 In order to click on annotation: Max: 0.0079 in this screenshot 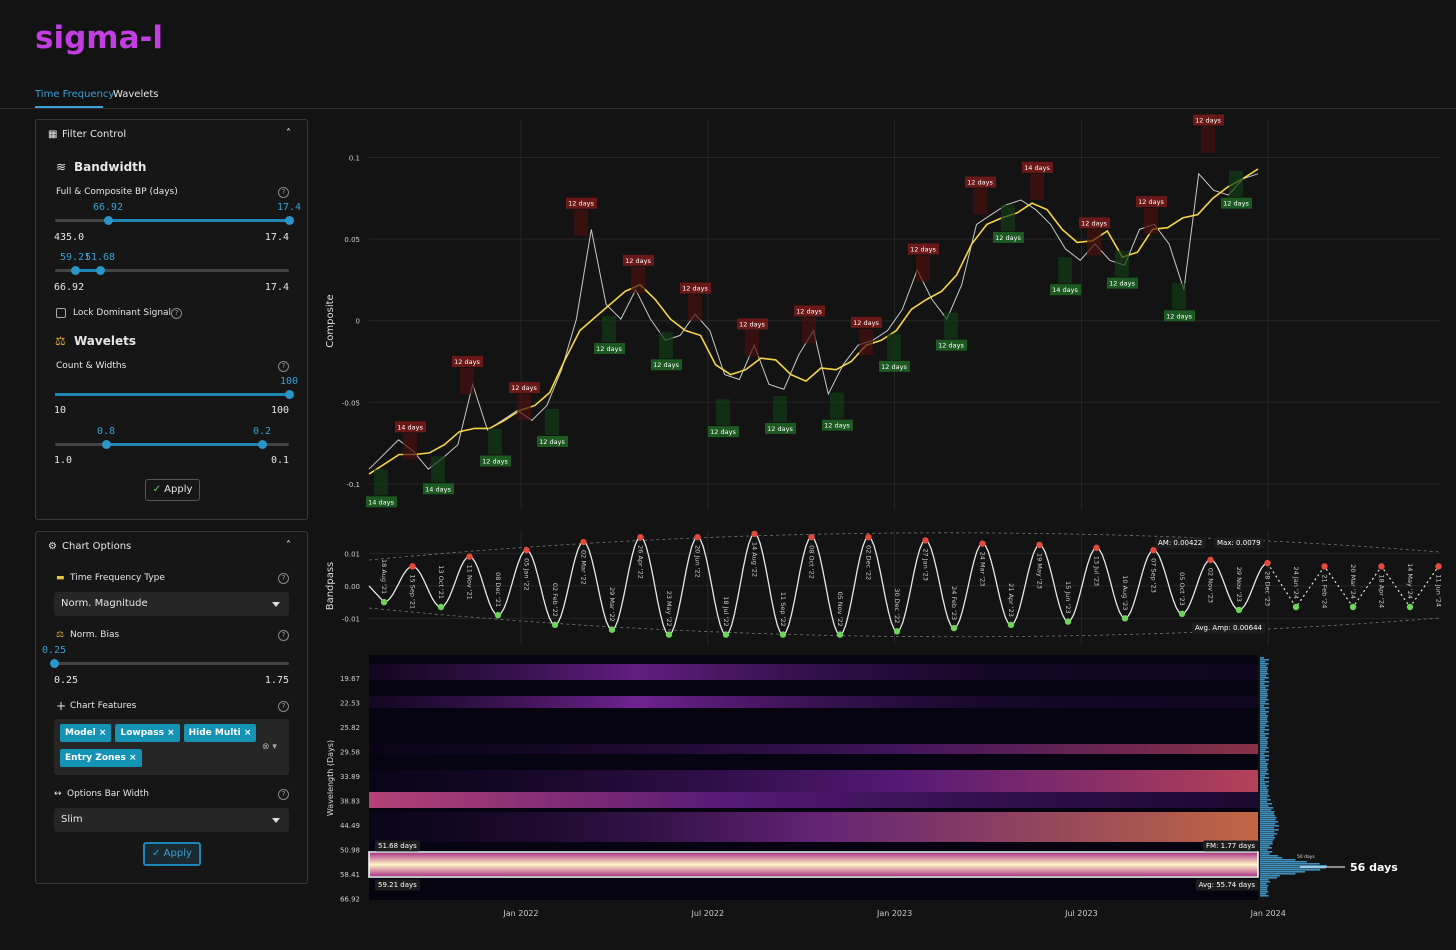, I will do `click(1239, 543)`.